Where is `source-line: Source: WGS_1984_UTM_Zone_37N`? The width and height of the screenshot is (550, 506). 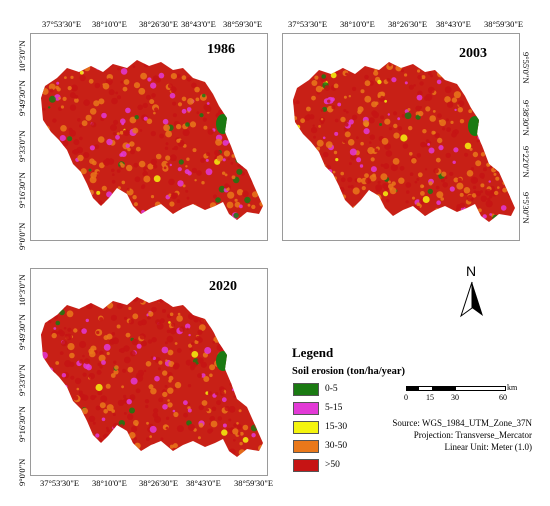
source-line: Source: WGS_1984_UTM_Zone_37N is located at coordinates (462, 423).